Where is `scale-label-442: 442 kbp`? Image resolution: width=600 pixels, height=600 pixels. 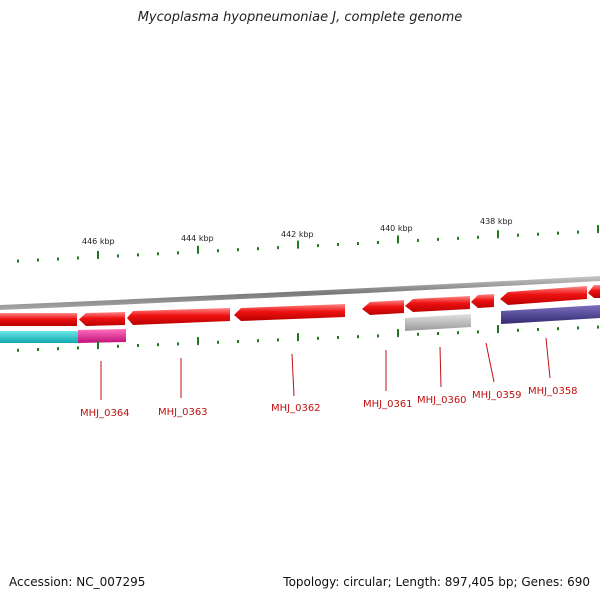 scale-label-442: 442 kbp is located at coordinates (297, 234).